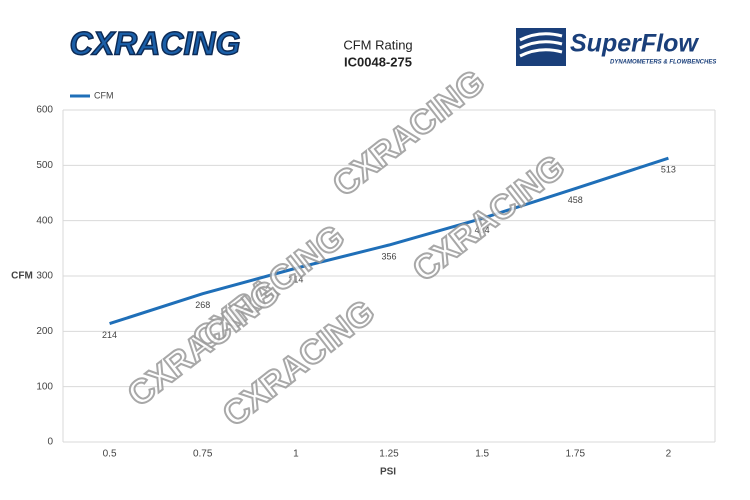  What do you see at coordinates (576, 454) in the screenshot?
I see `x-tick-label: 1.75` at bounding box center [576, 454].